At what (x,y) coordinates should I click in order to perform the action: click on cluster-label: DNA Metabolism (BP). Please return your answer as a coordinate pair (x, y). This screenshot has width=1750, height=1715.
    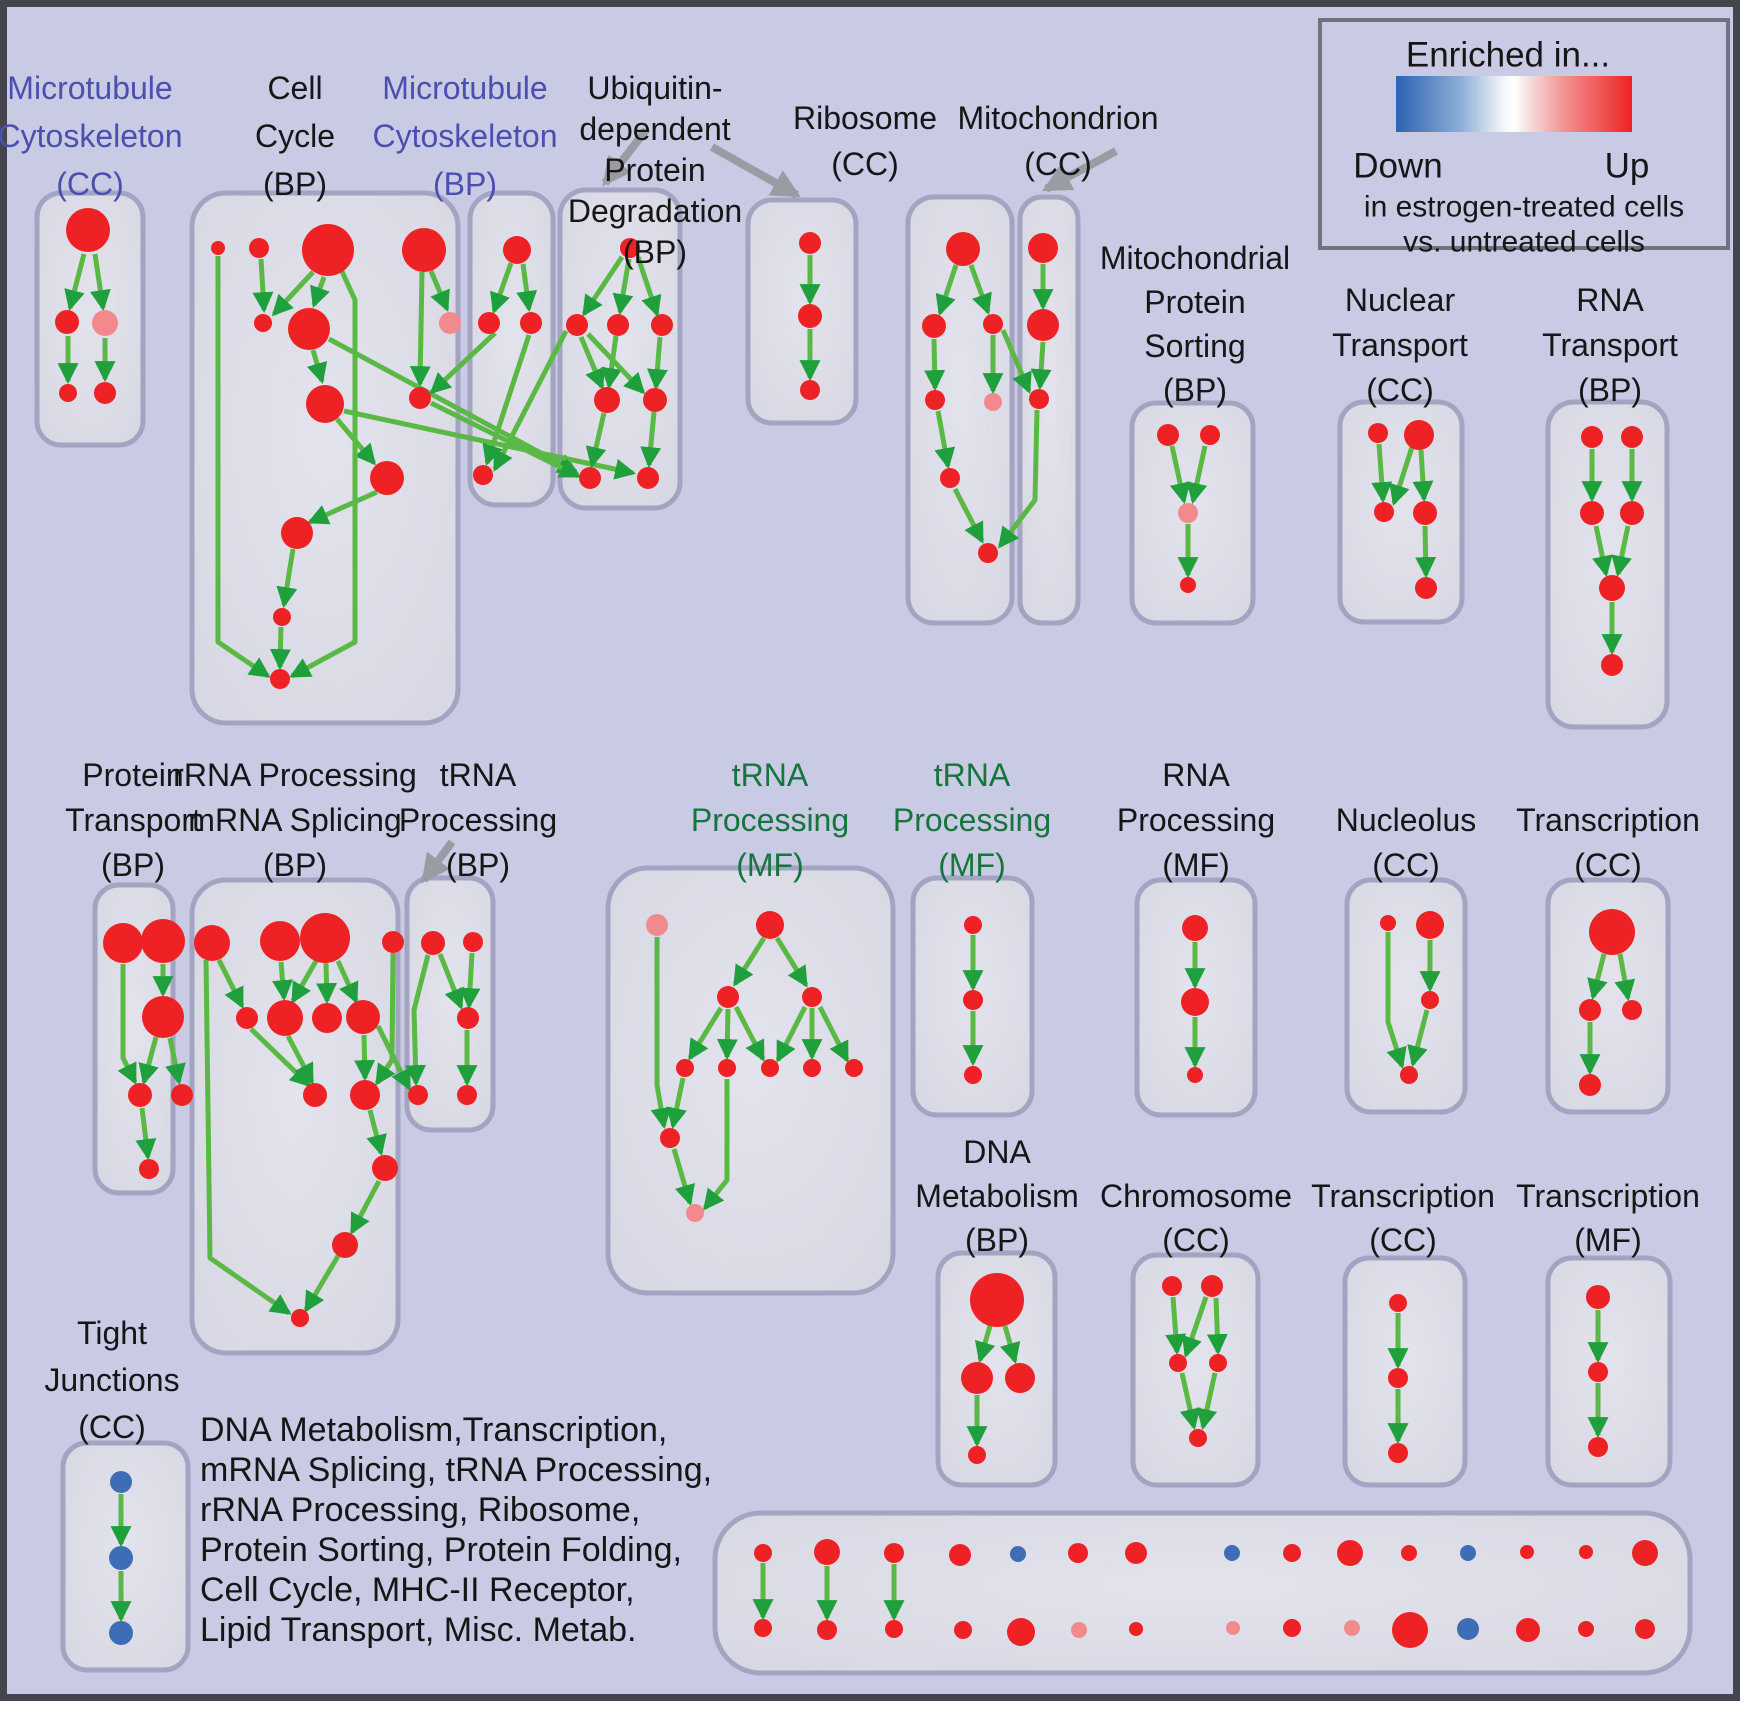
    Looking at the image, I should click on (997, 1196).